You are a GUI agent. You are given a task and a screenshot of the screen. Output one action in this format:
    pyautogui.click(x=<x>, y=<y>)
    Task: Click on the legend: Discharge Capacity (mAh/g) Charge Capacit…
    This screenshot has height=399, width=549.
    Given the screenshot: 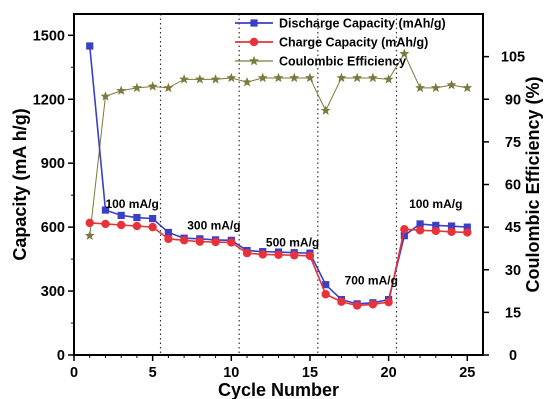 What is the action you would take?
    pyautogui.click(x=340, y=43)
    